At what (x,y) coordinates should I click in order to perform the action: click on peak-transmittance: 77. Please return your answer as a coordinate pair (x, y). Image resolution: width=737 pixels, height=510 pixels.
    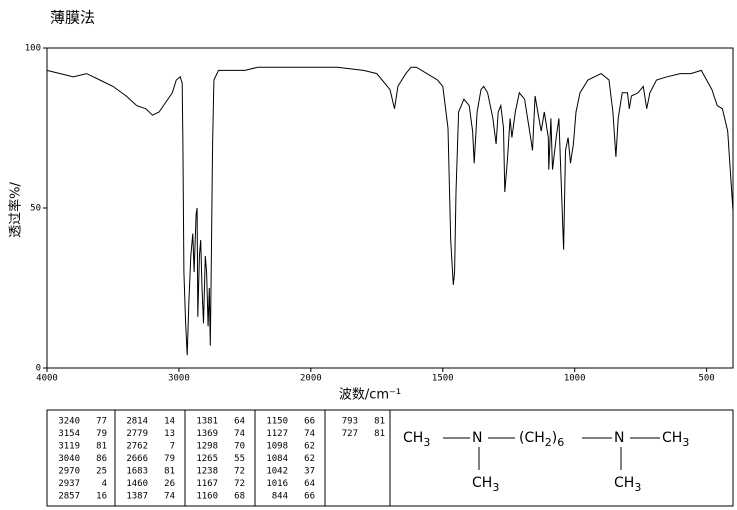
    Looking at the image, I should click on (101, 422).